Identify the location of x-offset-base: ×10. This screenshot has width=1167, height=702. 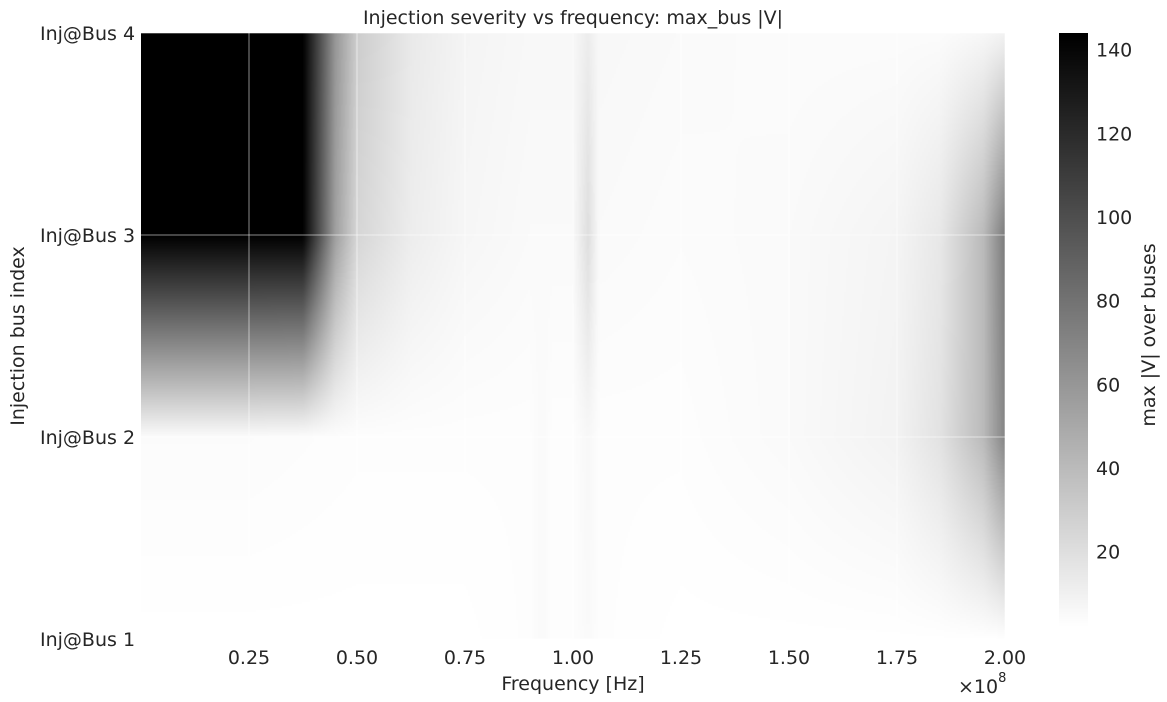
(978, 687).